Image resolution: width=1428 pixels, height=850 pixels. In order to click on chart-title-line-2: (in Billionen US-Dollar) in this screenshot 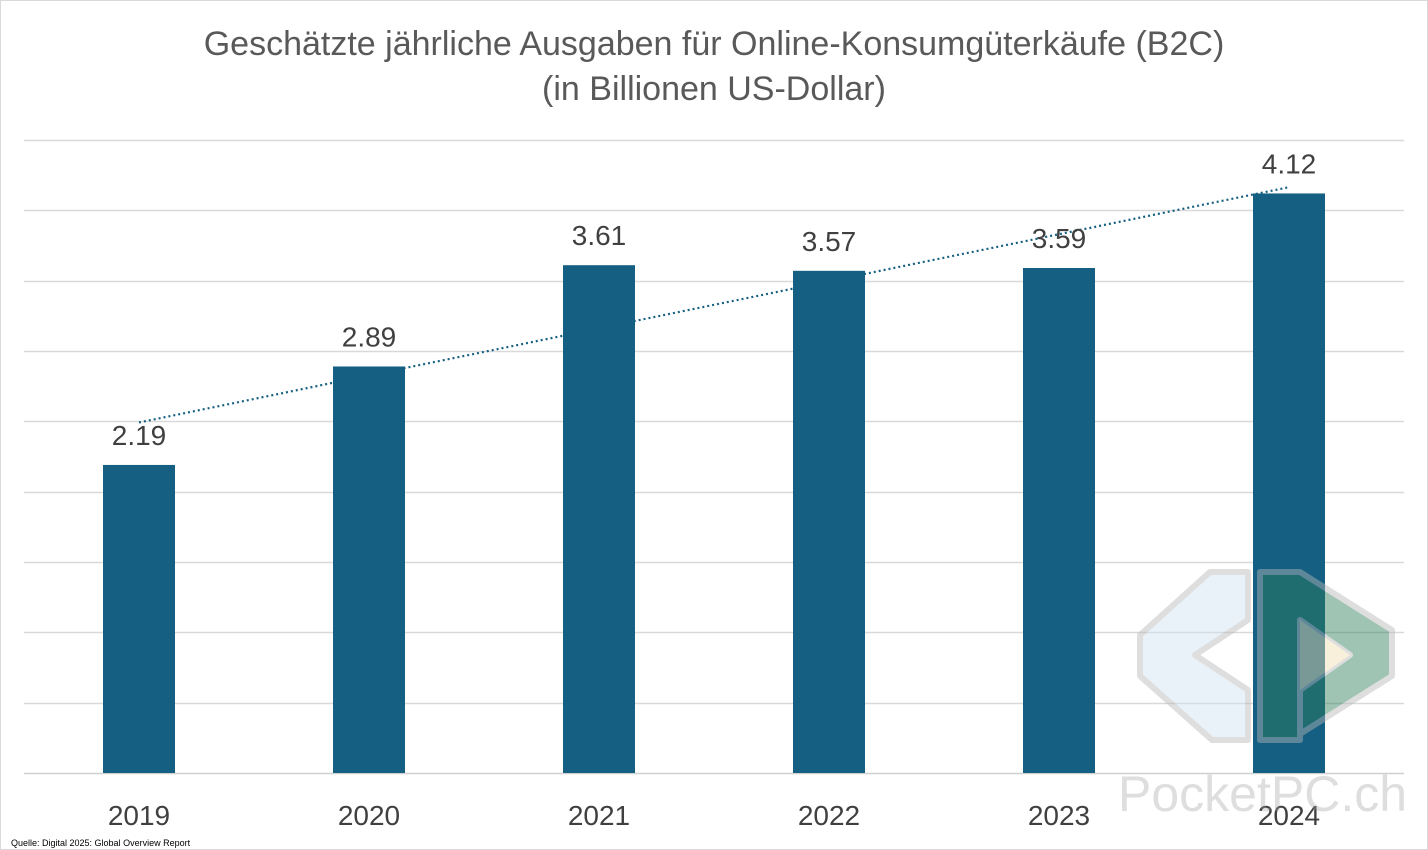, I will do `click(714, 89)`.